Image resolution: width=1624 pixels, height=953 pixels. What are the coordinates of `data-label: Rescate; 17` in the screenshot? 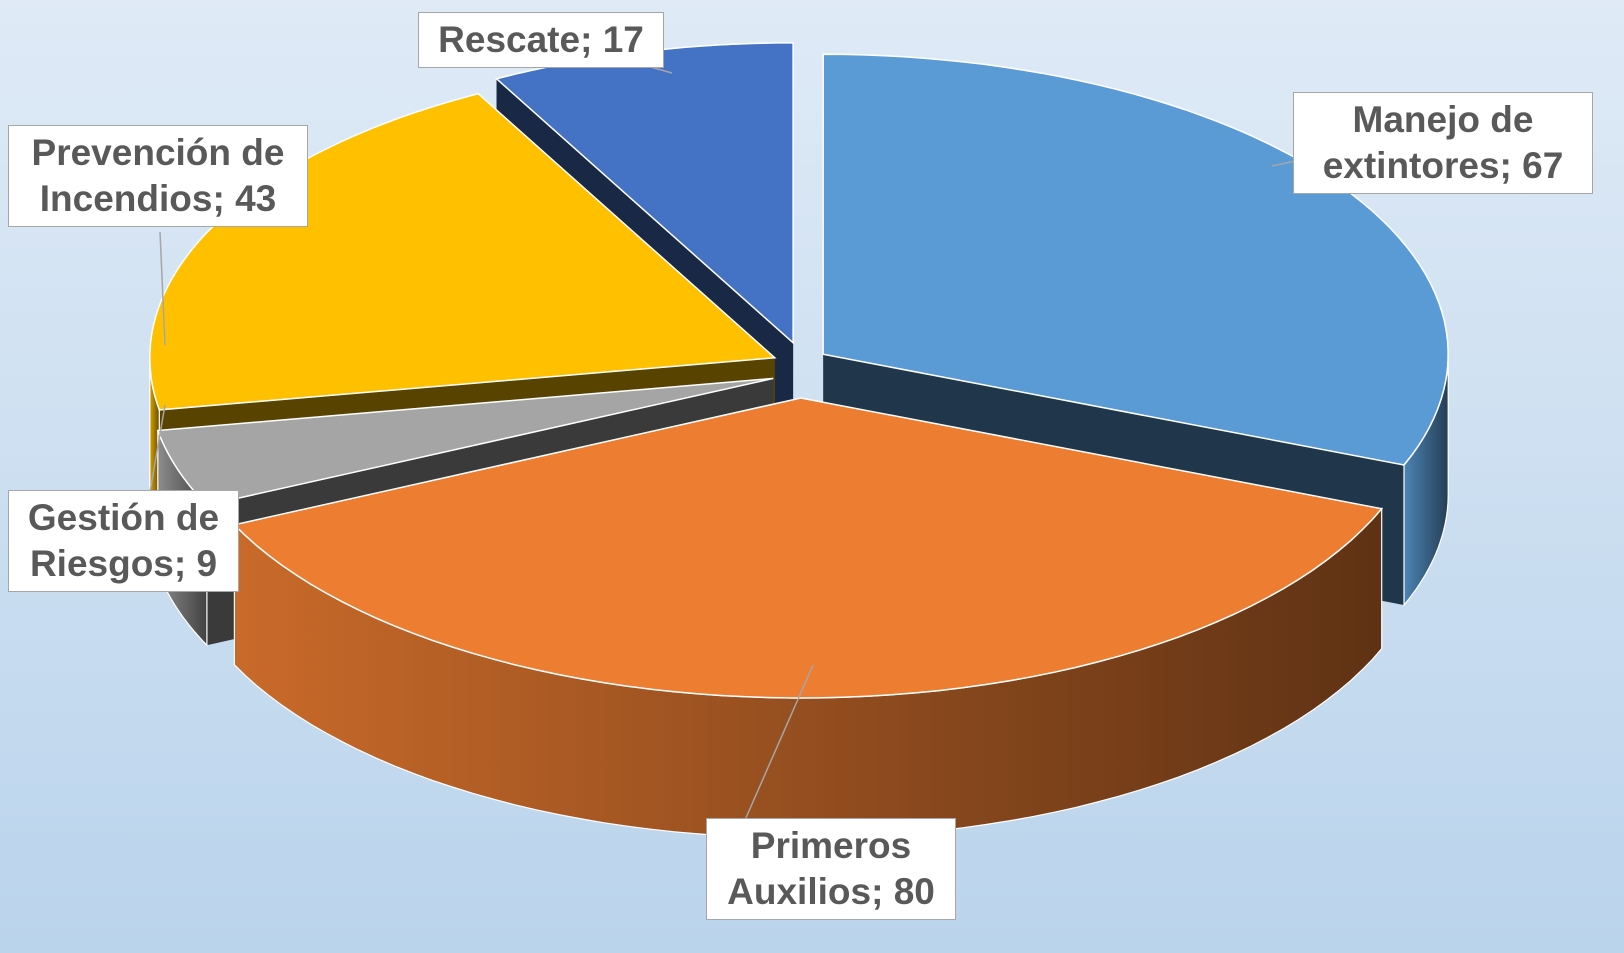 It's located at (541, 40).